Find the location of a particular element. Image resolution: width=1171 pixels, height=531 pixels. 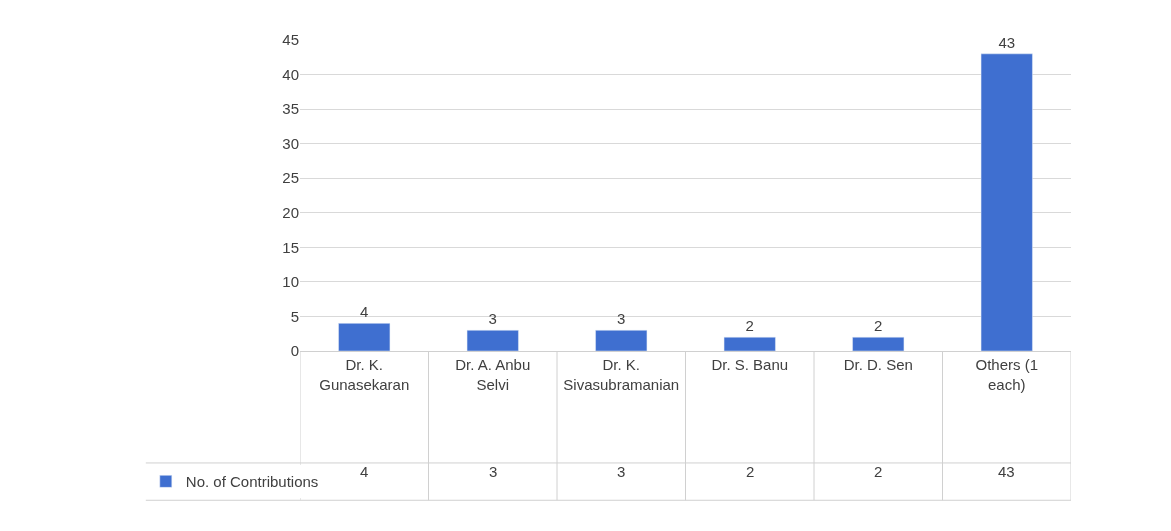

x-tick-label: Dr. A. Anbu Selvi is located at coordinates (493, 374).